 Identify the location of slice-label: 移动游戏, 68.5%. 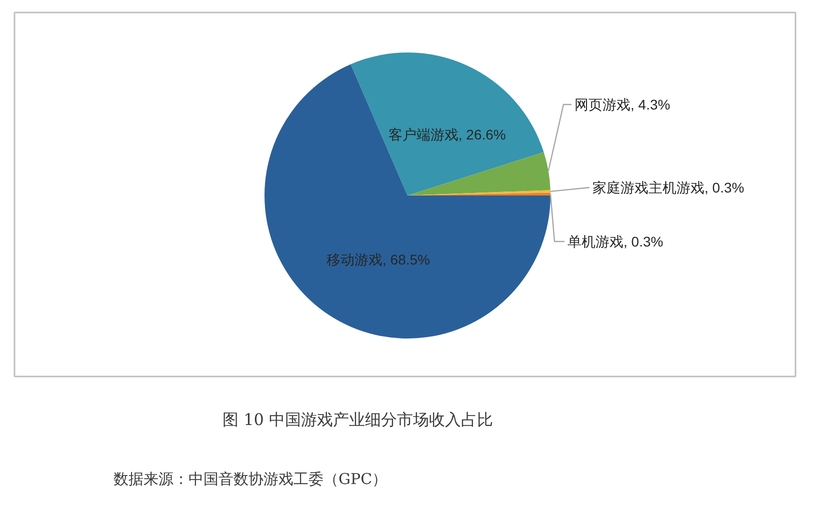
(378, 259).